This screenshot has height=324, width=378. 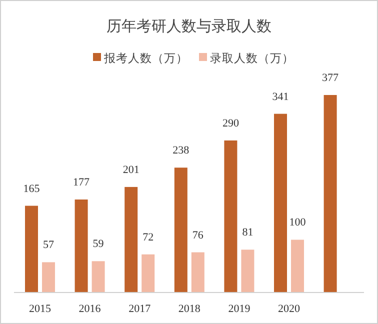 I want to click on data-label: 59, so click(x=98, y=244).